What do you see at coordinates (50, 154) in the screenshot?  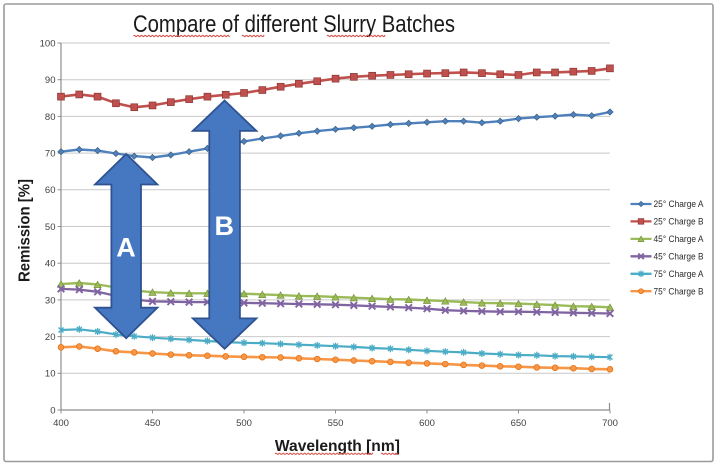 I see `svg-text: 70` at bounding box center [50, 154].